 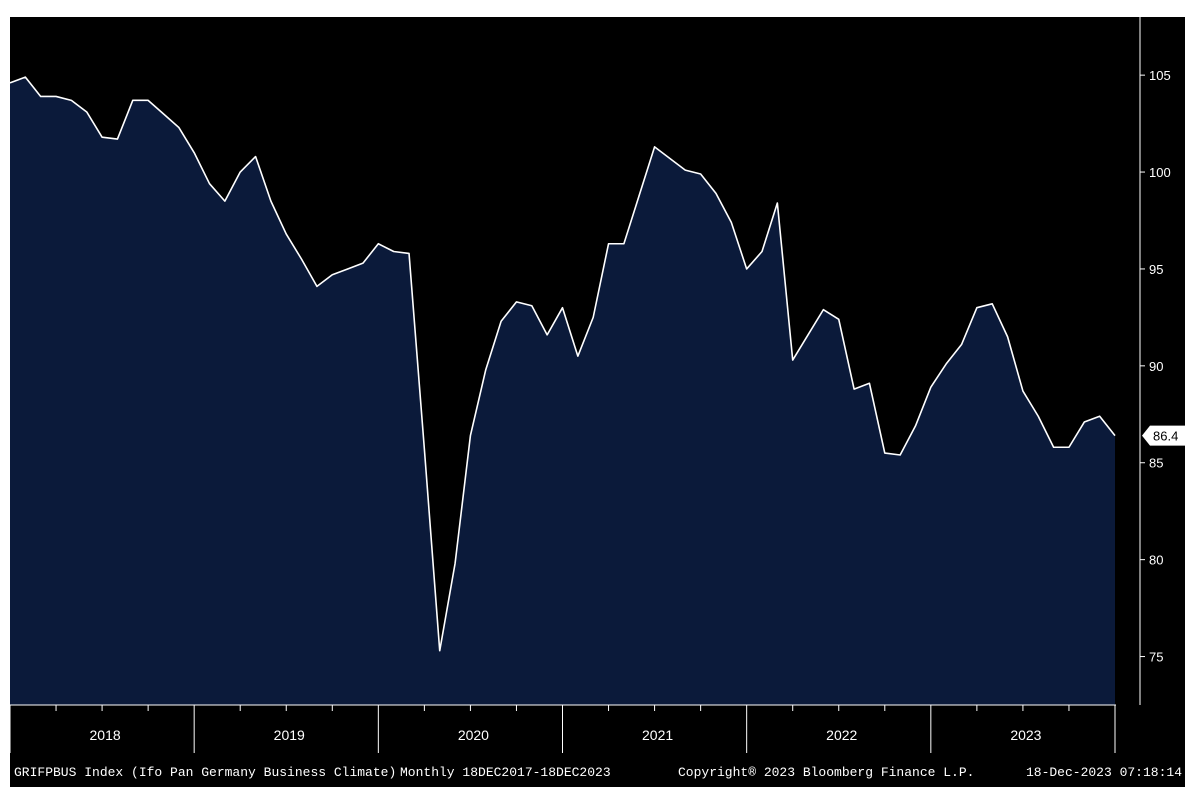 I want to click on y-tick-label: 100, so click(x=1160, y=172).